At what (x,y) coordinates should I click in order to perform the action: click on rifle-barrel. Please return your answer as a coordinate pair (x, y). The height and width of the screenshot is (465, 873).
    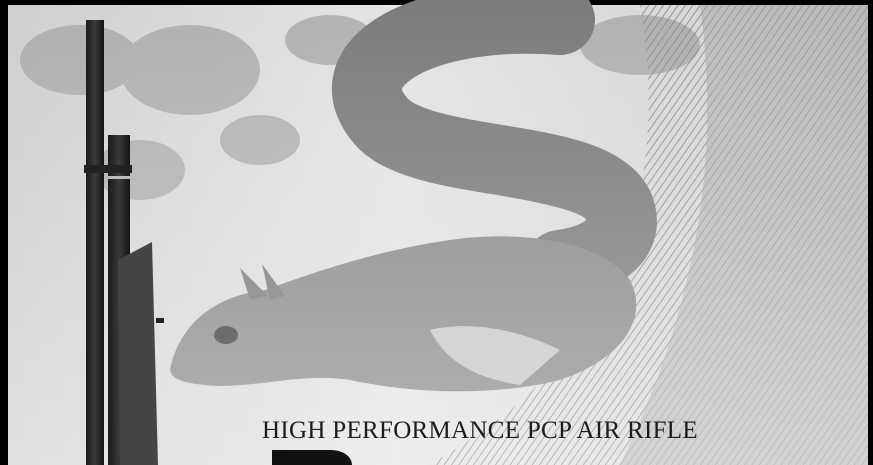
    Looking at the image, I should click on (95, 242).